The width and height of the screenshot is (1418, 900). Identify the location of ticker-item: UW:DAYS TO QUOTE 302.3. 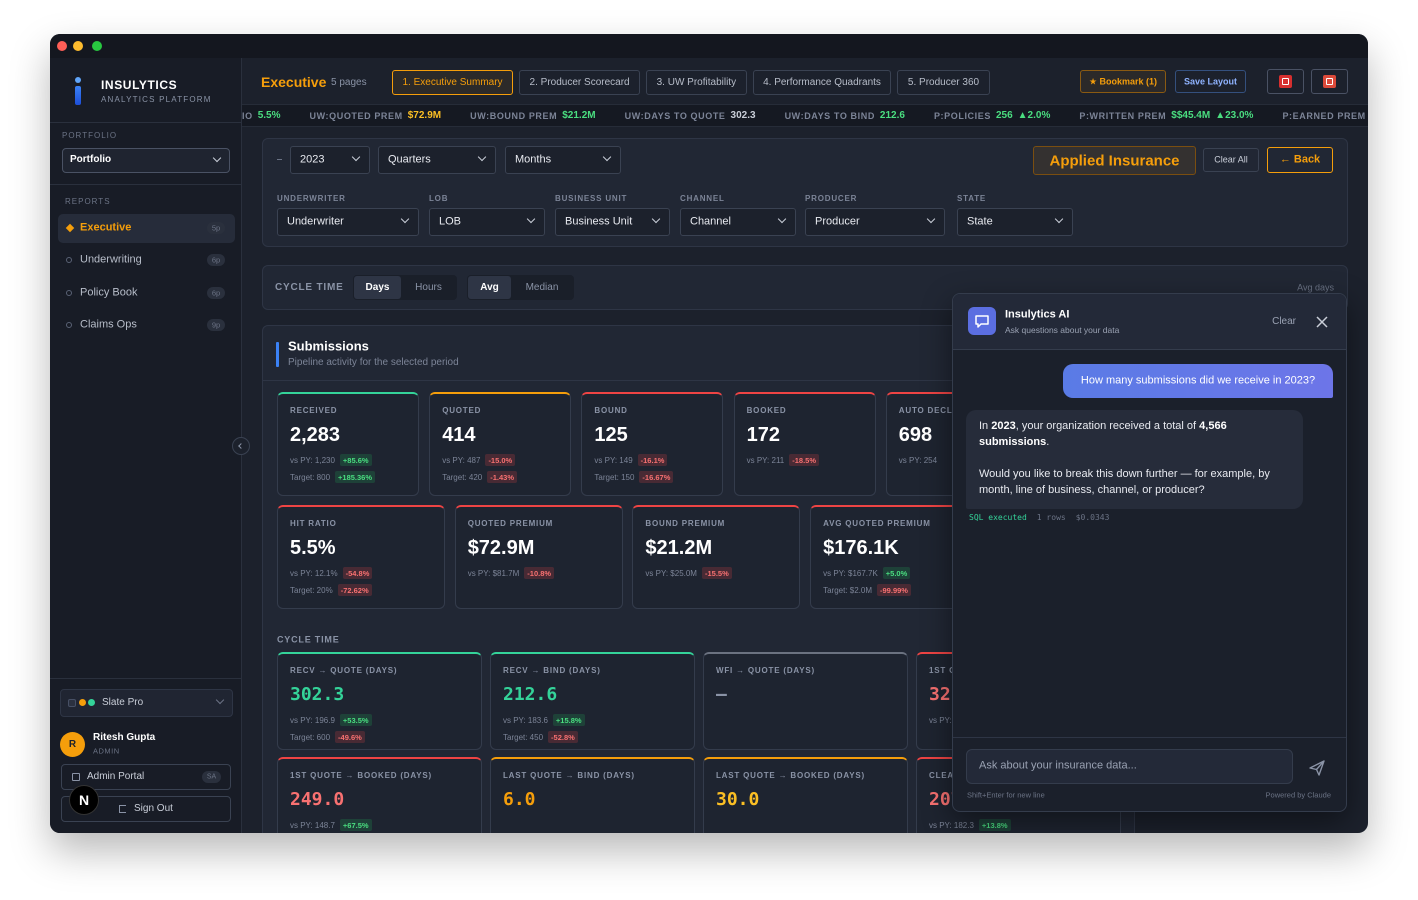
(690, 115).